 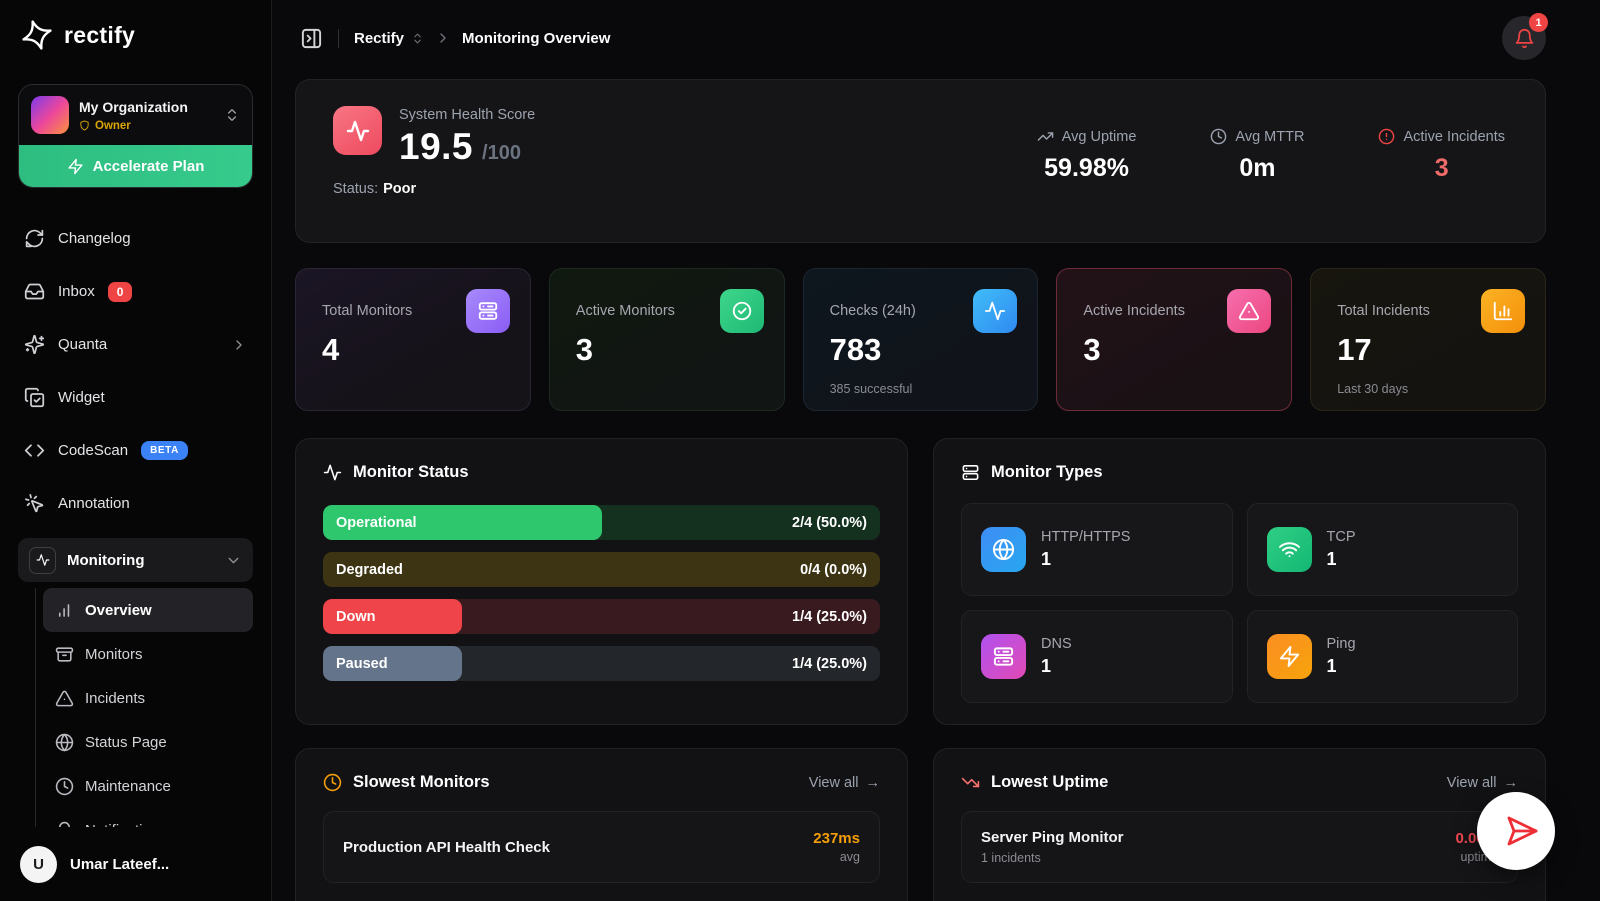 I want to click on monitoring-subnav: Overview Monitors Incidents Status Page, so click(x=144, y=720).